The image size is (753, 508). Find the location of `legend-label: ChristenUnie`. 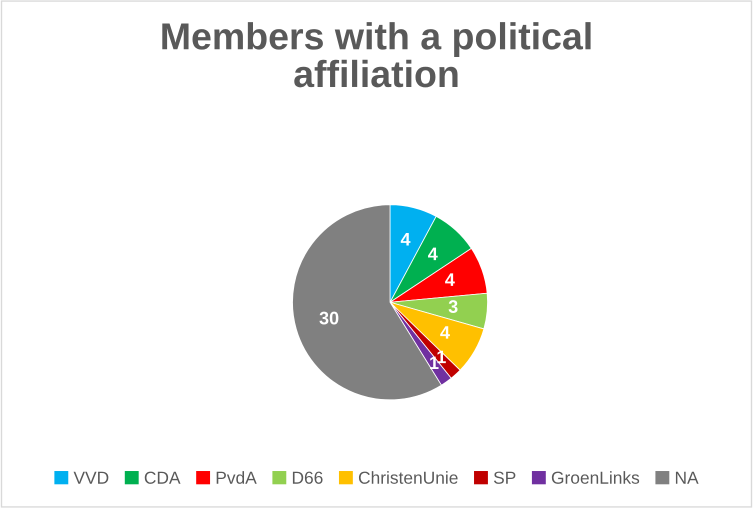

legend-label: ChristenUnie is located at coordinates (408, 477).